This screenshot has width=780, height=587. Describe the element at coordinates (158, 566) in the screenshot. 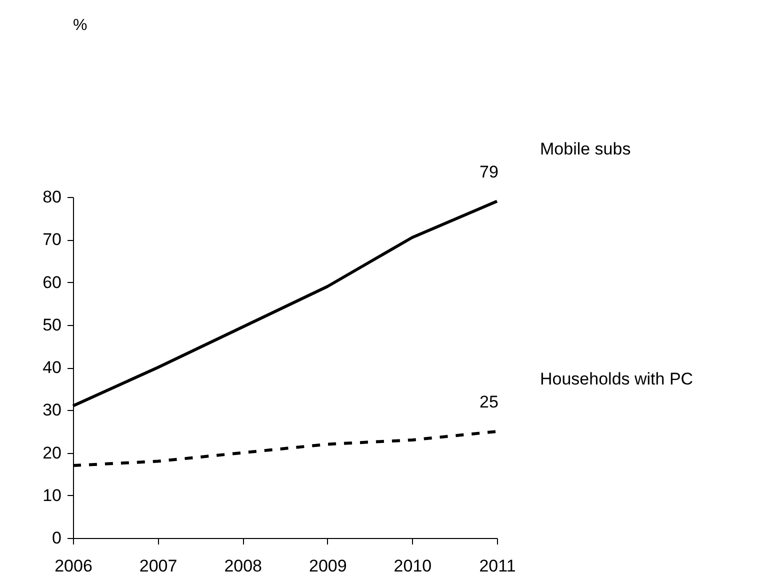

I see `x-tick-label: 2007` at that location.